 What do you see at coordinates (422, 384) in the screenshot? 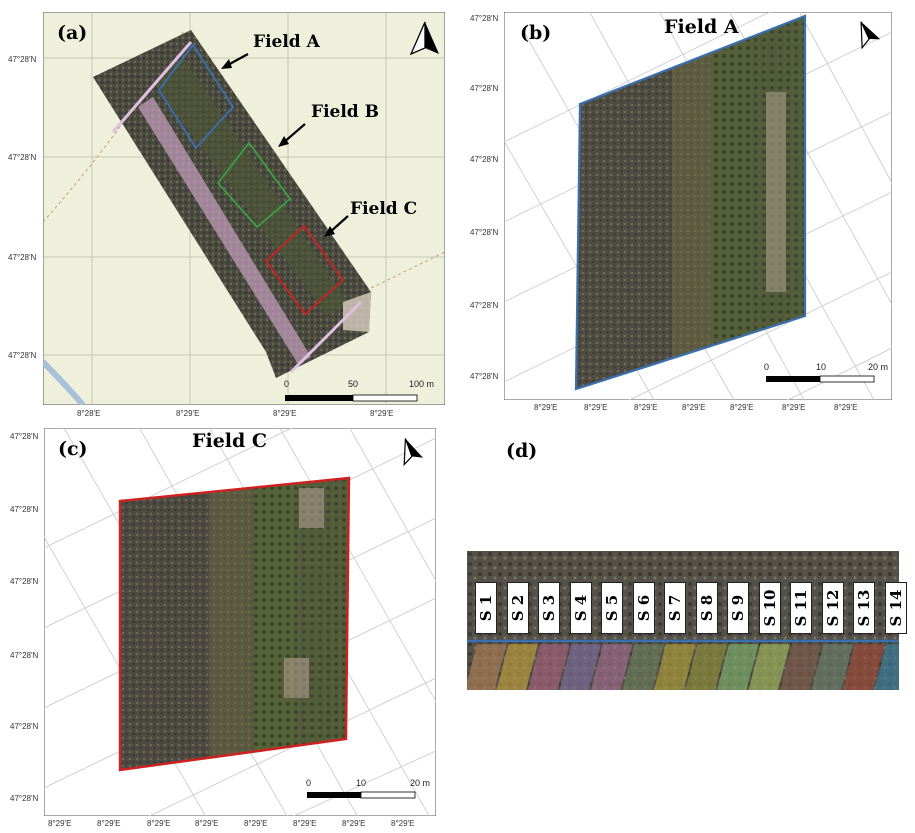
I see `scale-label: 100 m` at bounding box center [422, 384].